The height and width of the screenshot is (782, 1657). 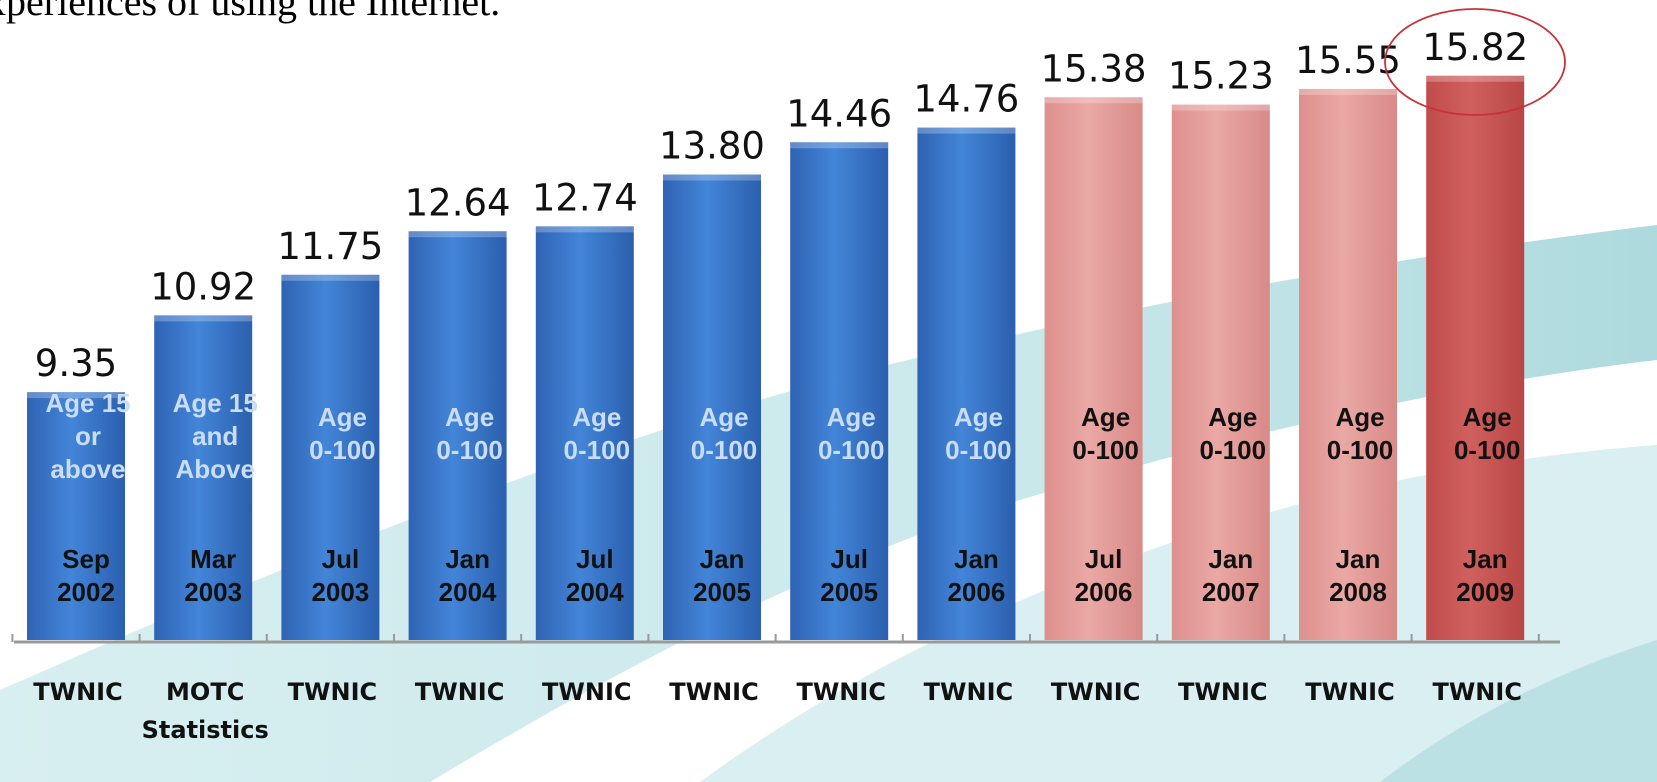 I want to click on bar-value-label: 15.55, so click(x=1348, y=60).